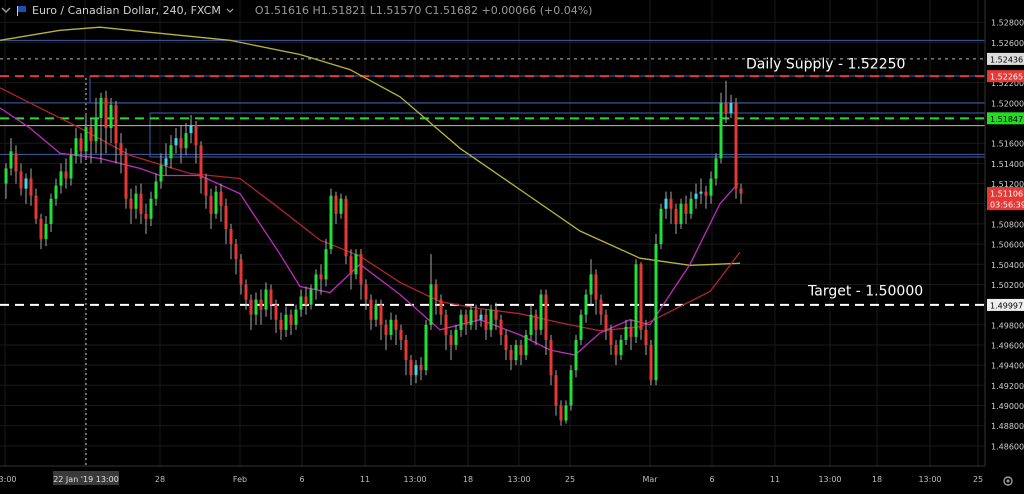 This screenshot has height=494, width=1024. Describe the element at coordinates (1005, 304) in the screenshot. I see `price-label: 1.49997` at that location.